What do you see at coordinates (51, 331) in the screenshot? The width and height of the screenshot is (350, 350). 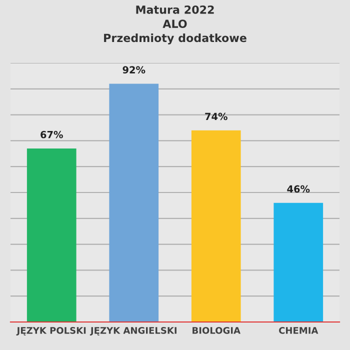 I see `x-tick-label: JĘZYK POLSKI` at bounding box center [51, 331].